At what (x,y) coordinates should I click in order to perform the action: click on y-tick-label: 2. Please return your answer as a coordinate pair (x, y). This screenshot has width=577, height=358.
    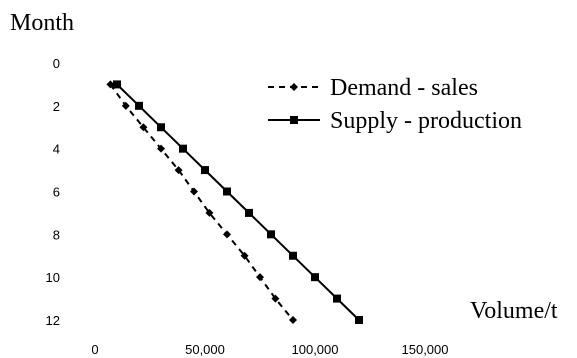
    Looking at the image, I should click on (56, 106).